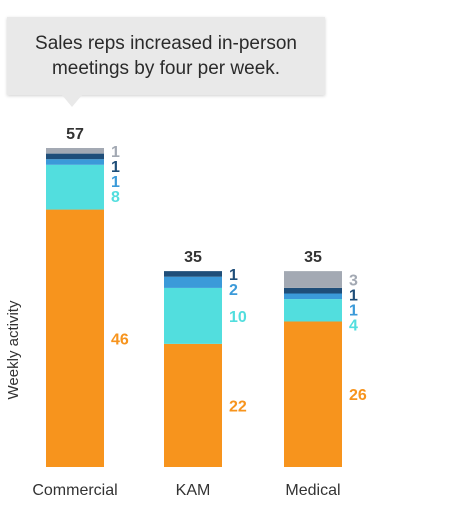  Describe the element at coordinates (353, 296) in the screenshot. I see `segment-label-medical-3: 1` at that location.